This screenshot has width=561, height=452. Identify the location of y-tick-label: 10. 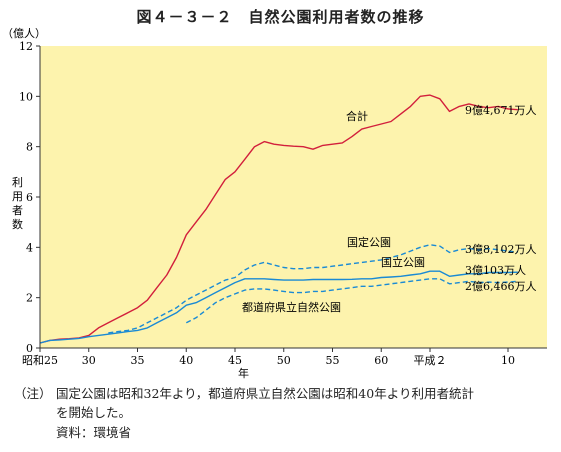
(26, 96).